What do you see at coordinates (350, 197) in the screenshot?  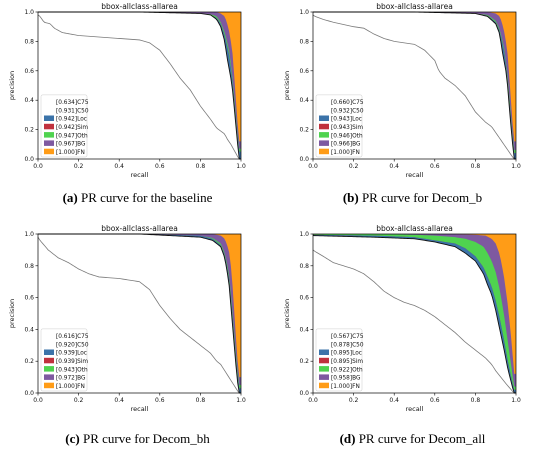 I see `caption-b-letter: (b)` at bounding box center [350, 197].